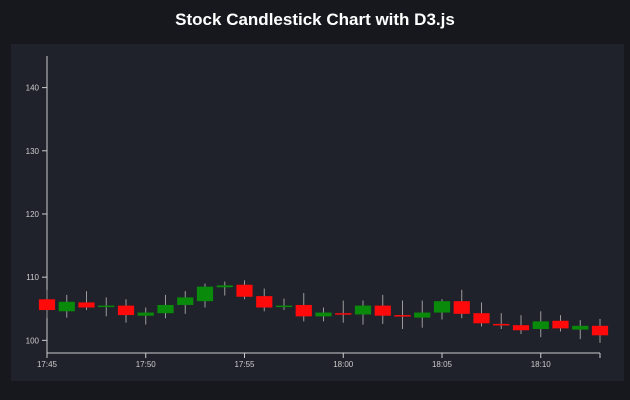  What do you see at coordinates (442, 364) in the screenshot?
I see `x-tick-label: 18:05` at bounding box center [442, 364].